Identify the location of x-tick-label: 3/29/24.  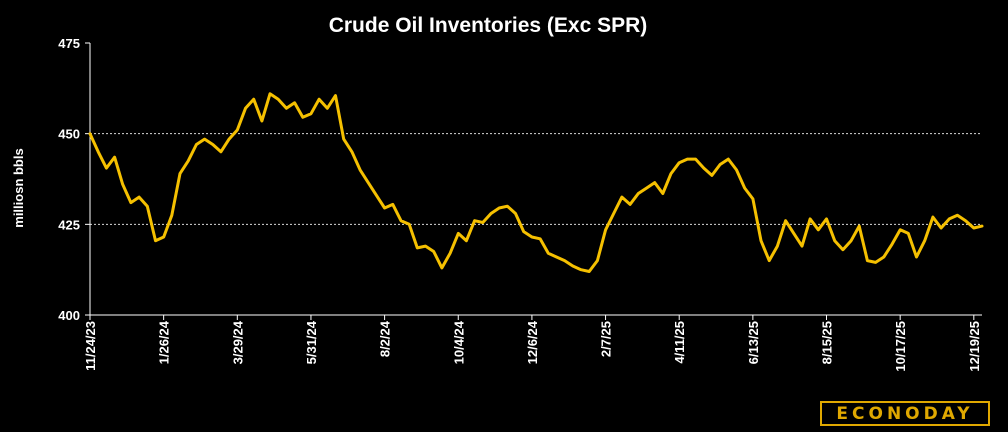
(237, 342).